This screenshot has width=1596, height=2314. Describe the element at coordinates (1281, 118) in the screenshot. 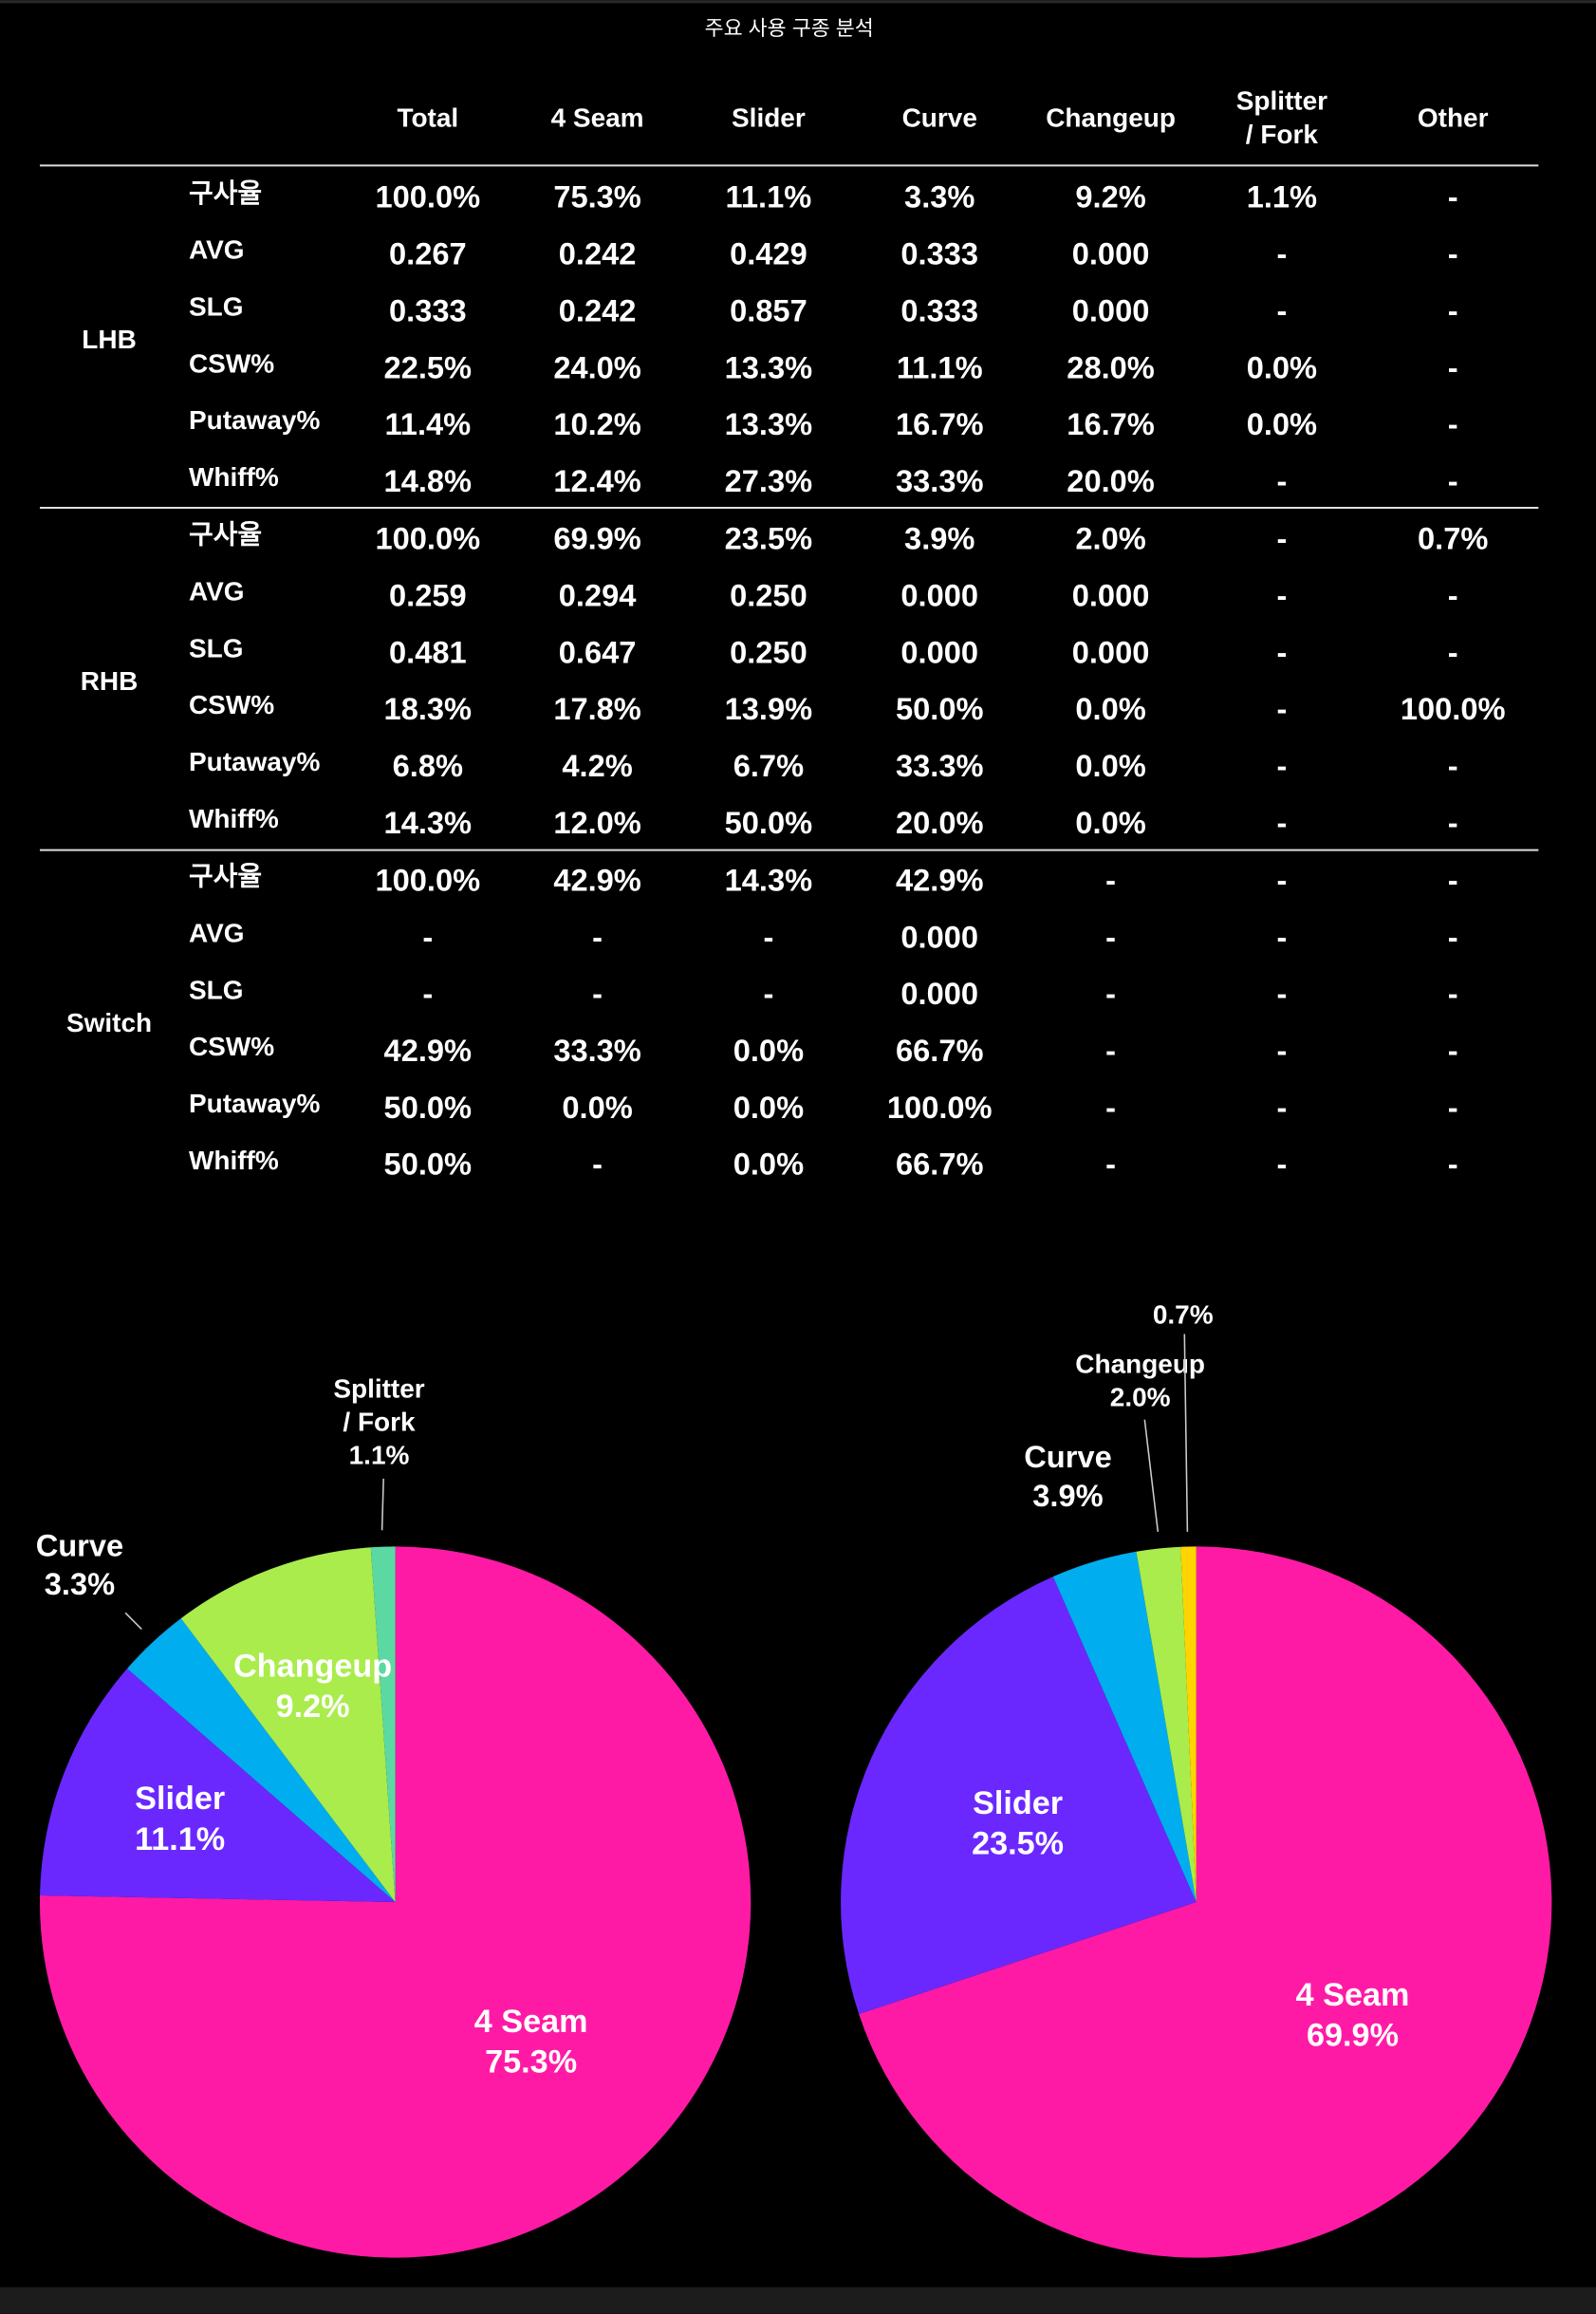

I see `column-header: Splitter / Fork` at that location.